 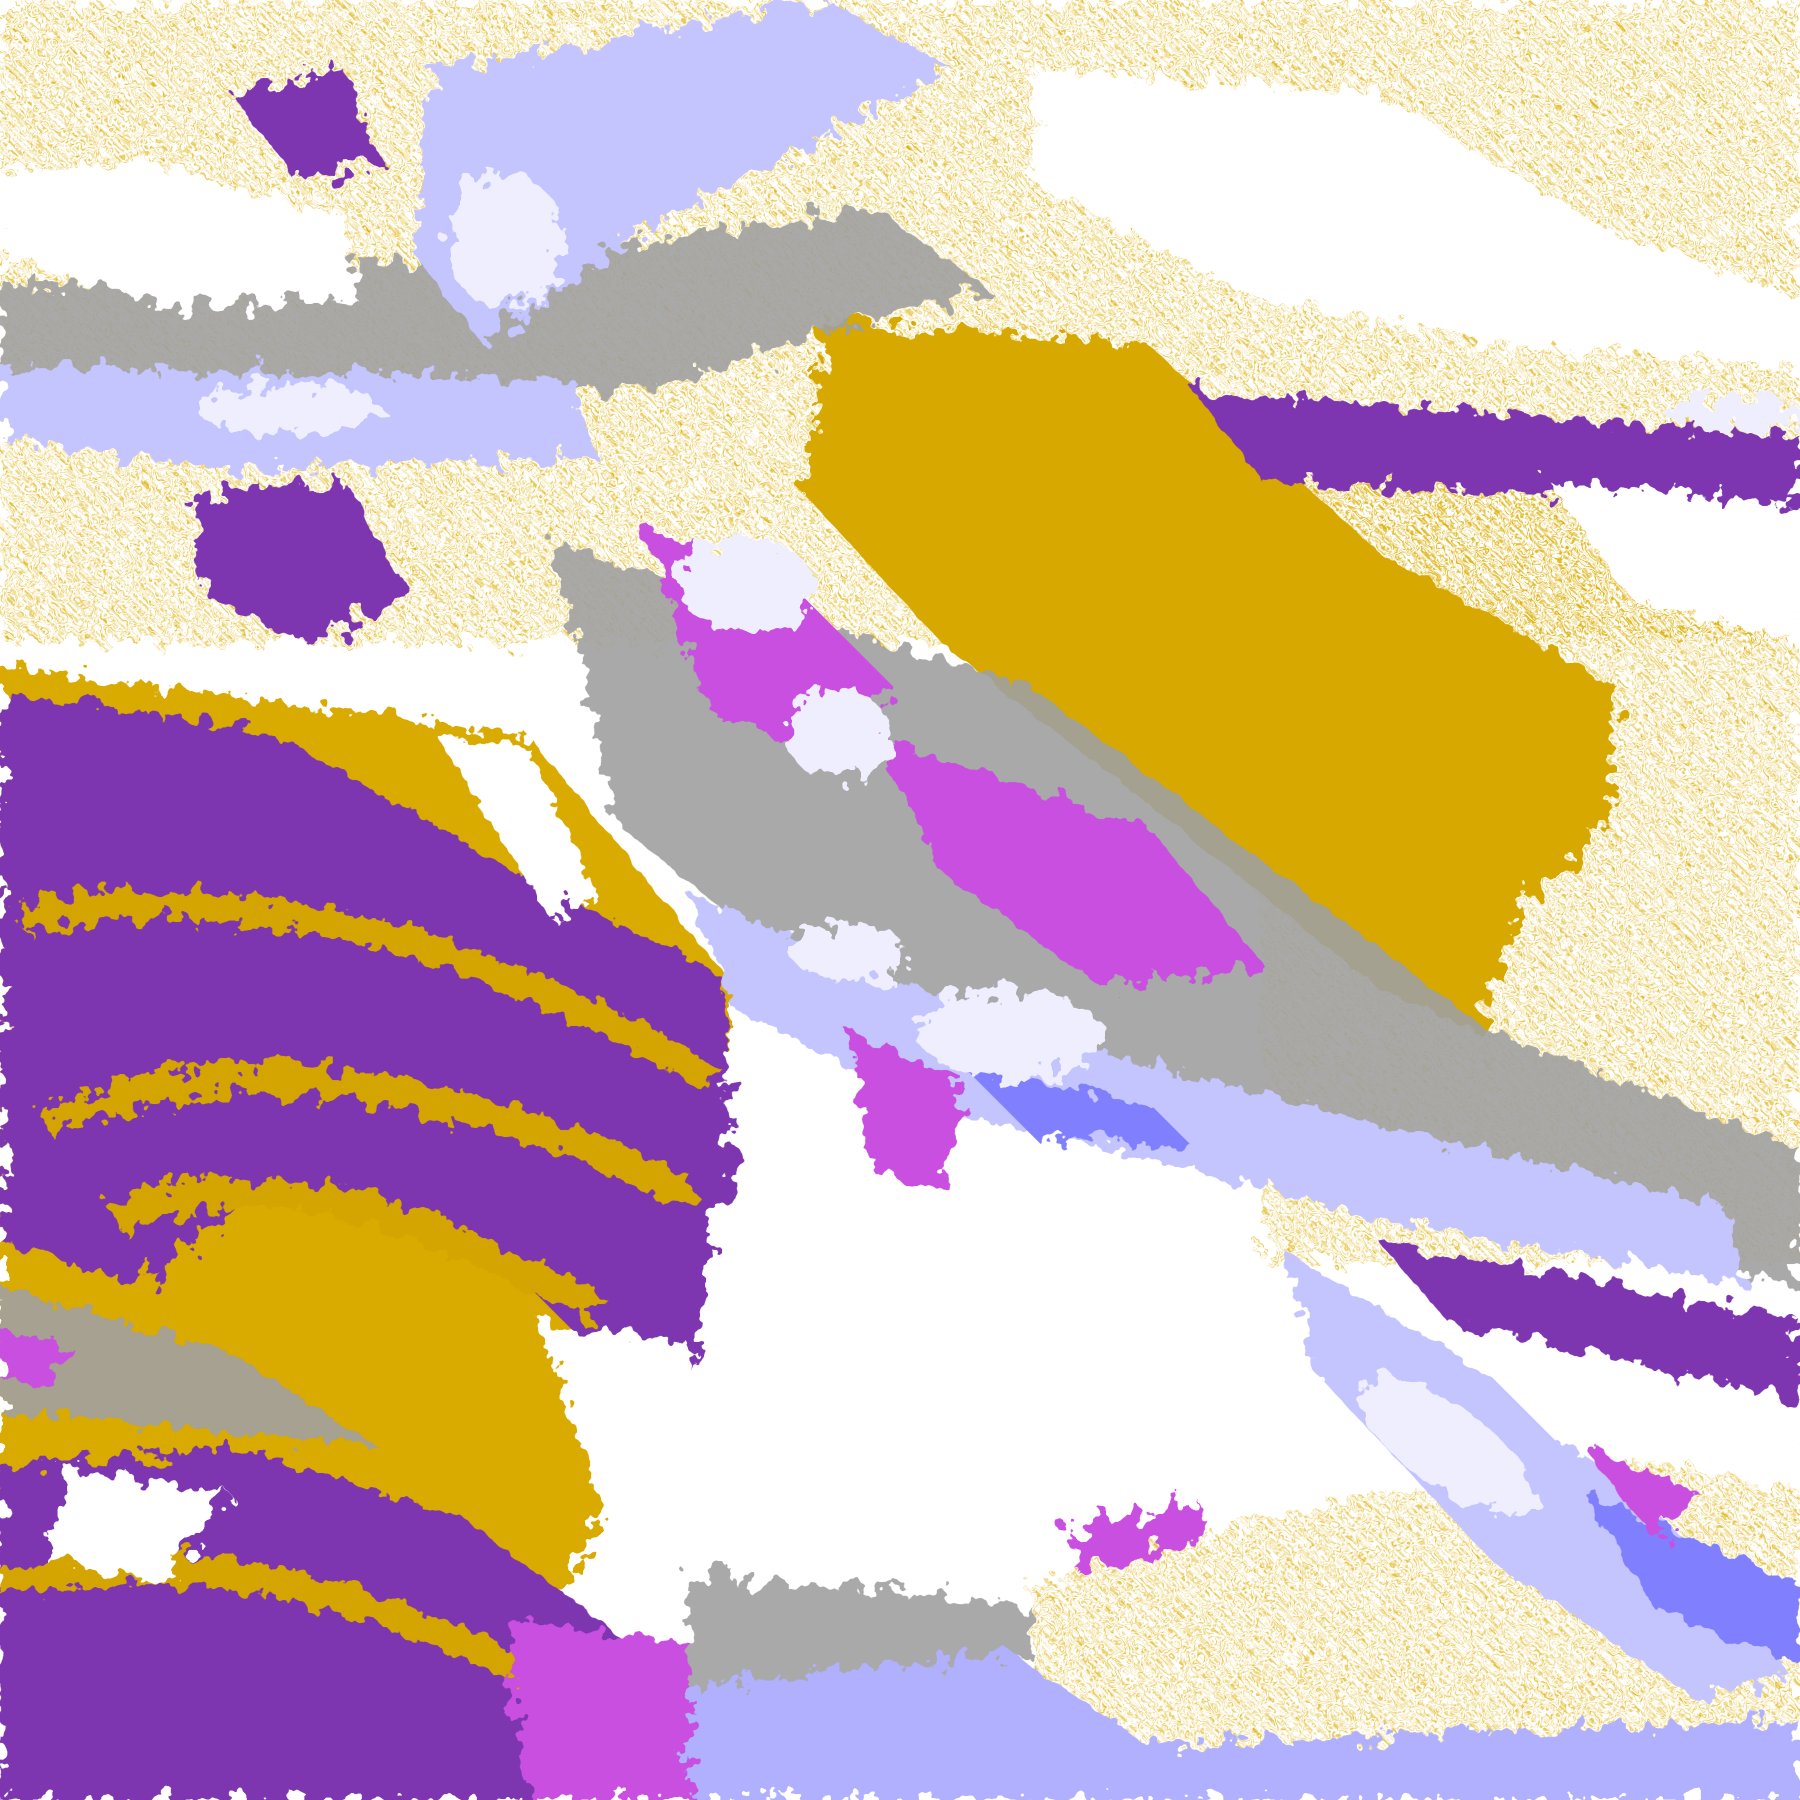 What do you see at coordinates (1646, 1435) in the screenshot?
I see `clear-southeast` at bounding box center [1646, 1435].